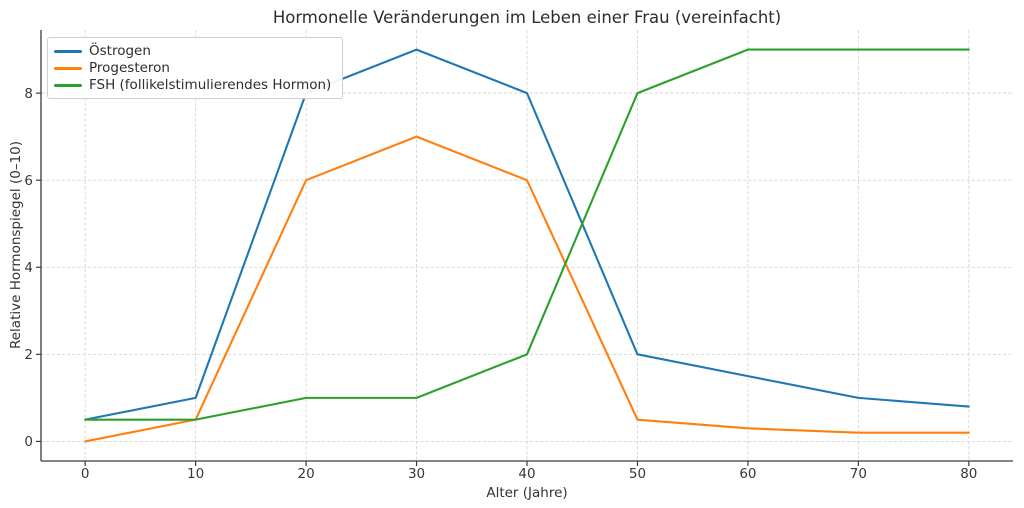 Image resolution: width=1024 pixels, height=508 pixels. What do you see at coordinates (85, 474) in the screenshot?
I see `x-tick-label: 0` at bounding box center [85, 474].